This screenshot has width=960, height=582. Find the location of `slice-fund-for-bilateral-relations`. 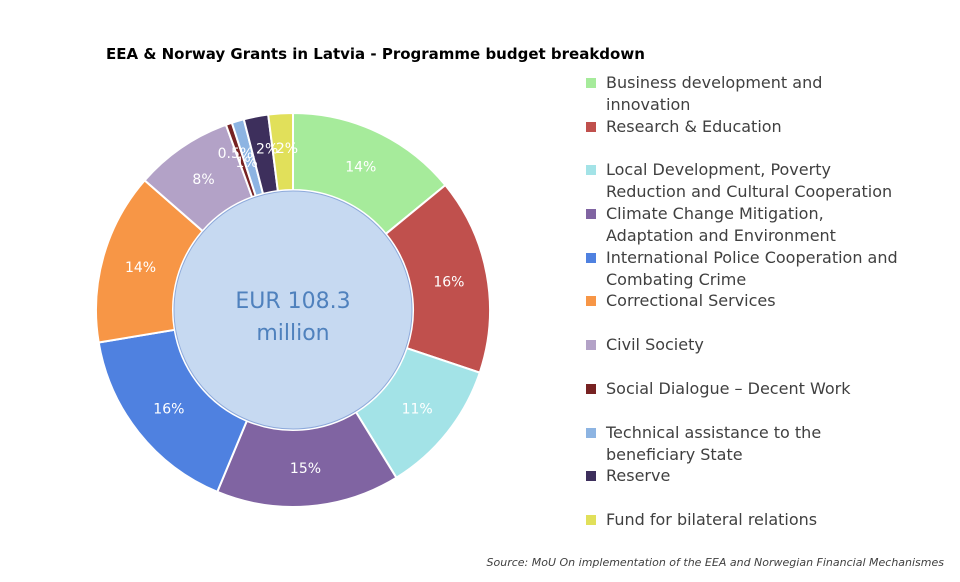

slice-fund-for-bilateral-relations is located at coordinates (280, 152).